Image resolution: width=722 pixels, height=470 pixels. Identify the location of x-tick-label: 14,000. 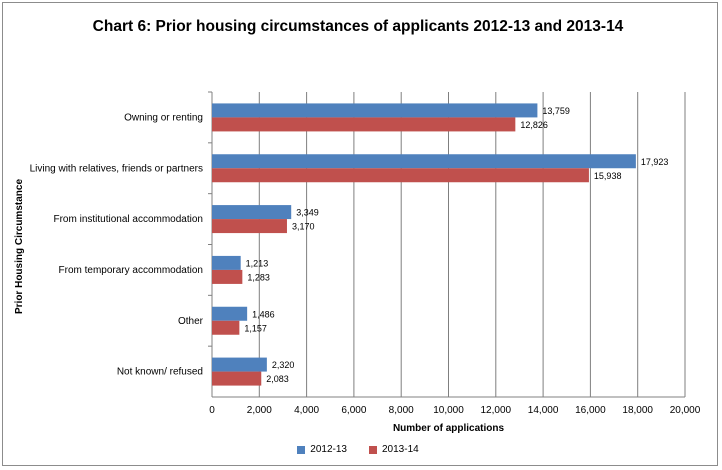
(543, 410).